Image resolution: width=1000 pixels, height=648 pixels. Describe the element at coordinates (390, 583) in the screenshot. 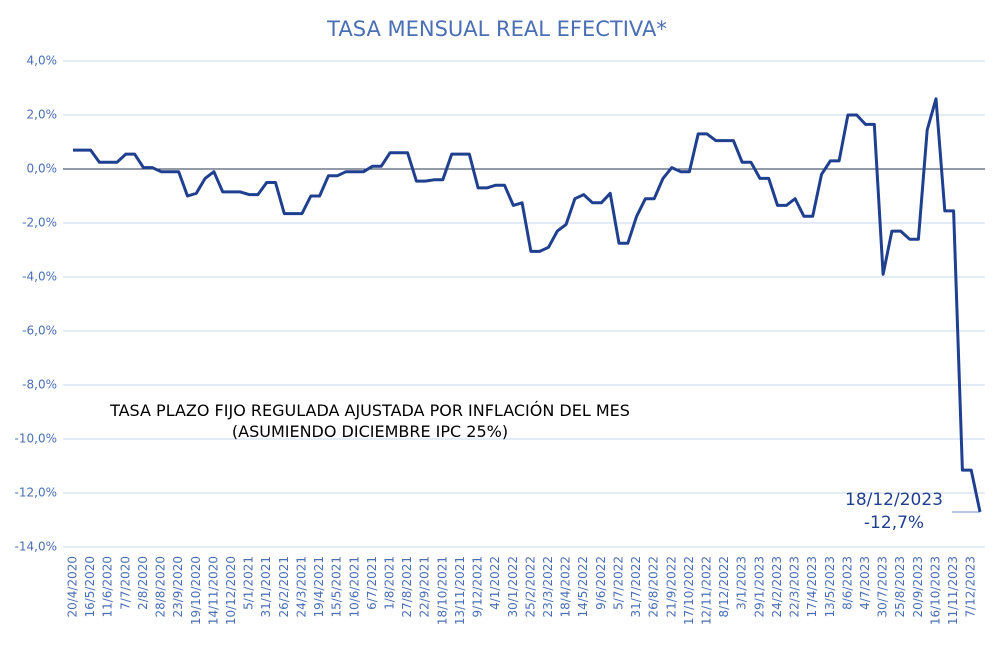

I see `x-tick-label: 1/8/2021` at that location.